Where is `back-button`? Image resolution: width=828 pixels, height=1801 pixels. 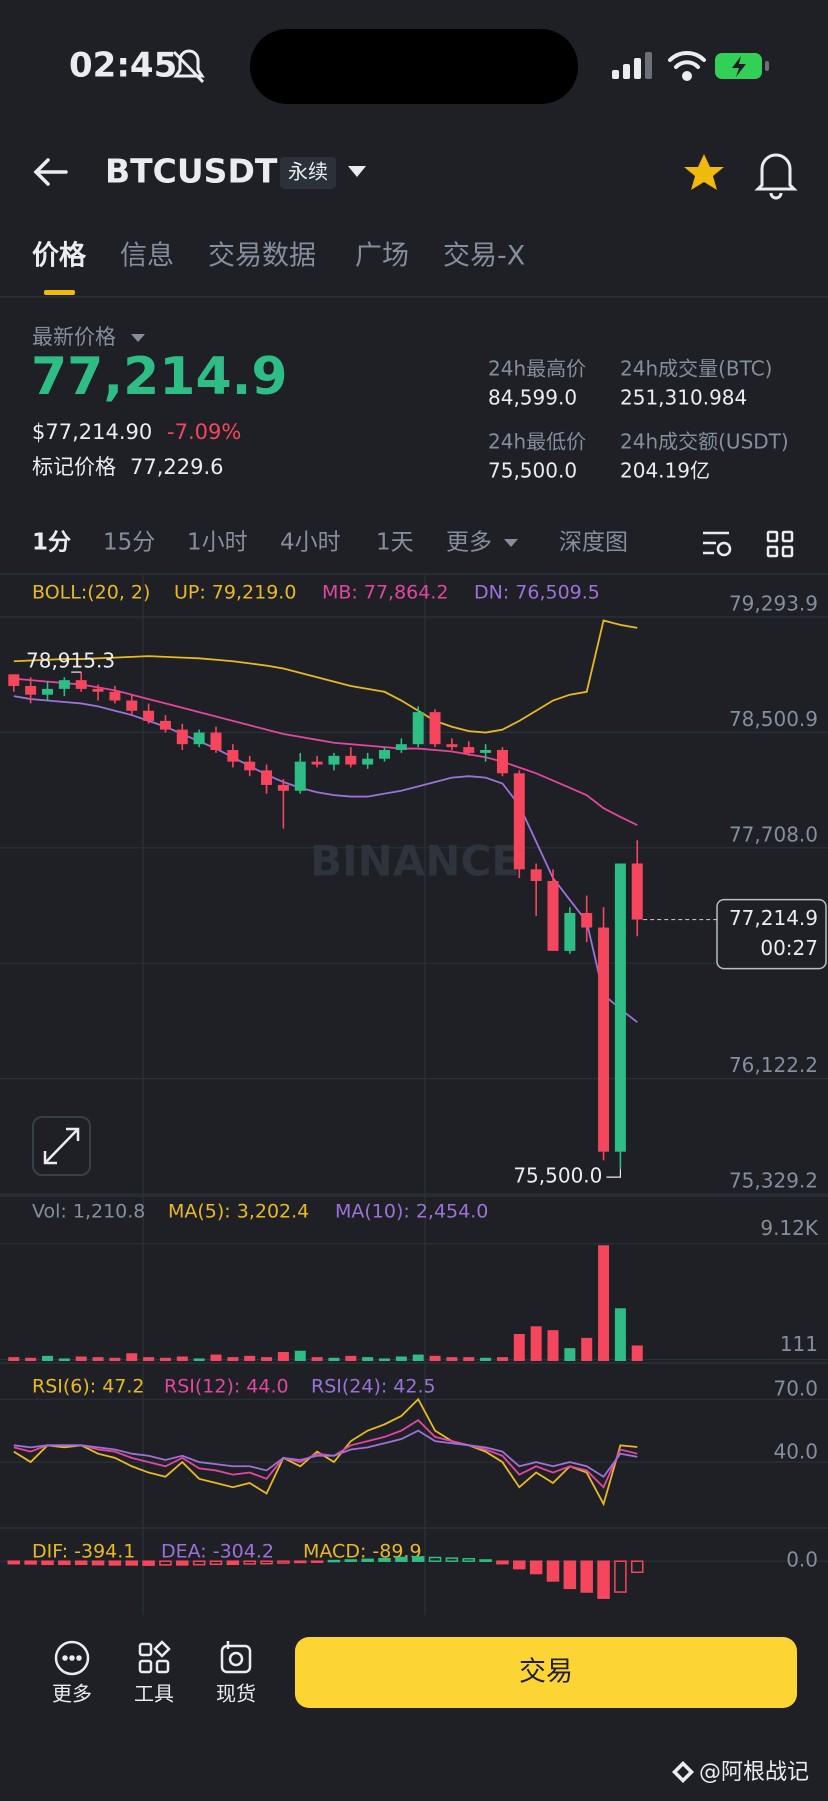
back-button is located at coordinates (50, 172).